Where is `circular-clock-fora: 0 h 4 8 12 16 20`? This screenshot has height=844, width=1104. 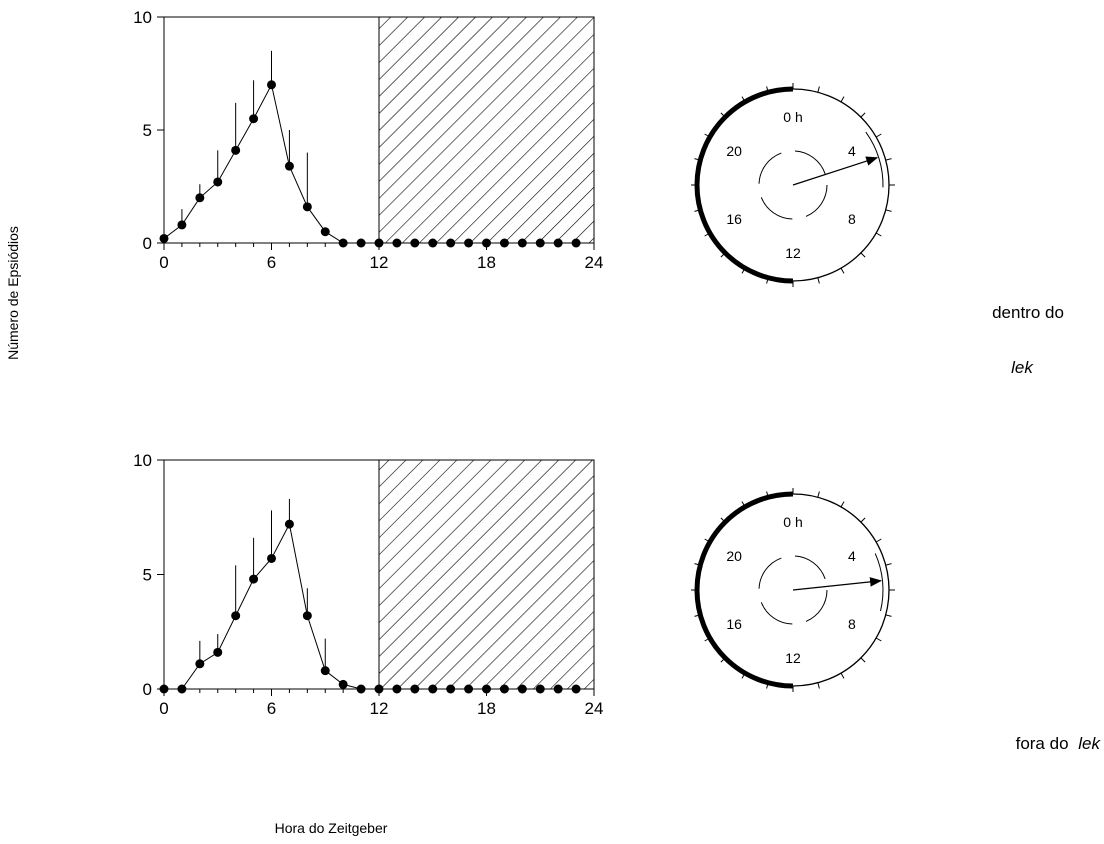
circular-clock-fora: 0 h 4 8 12 16 20 is located at coordinates (793, 590).